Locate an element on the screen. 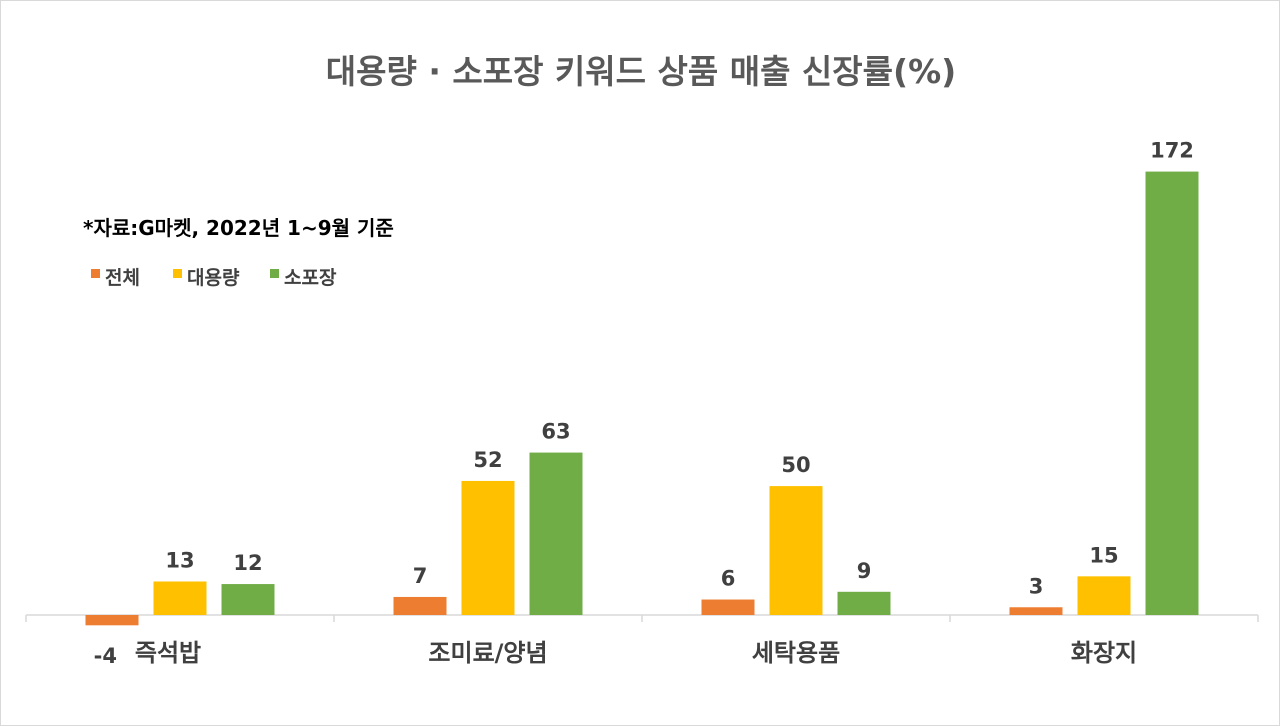 This screenshot has height=726, width=1280. category-label-즉석밥: 즉석밥 is located at coordinates (168, 653).